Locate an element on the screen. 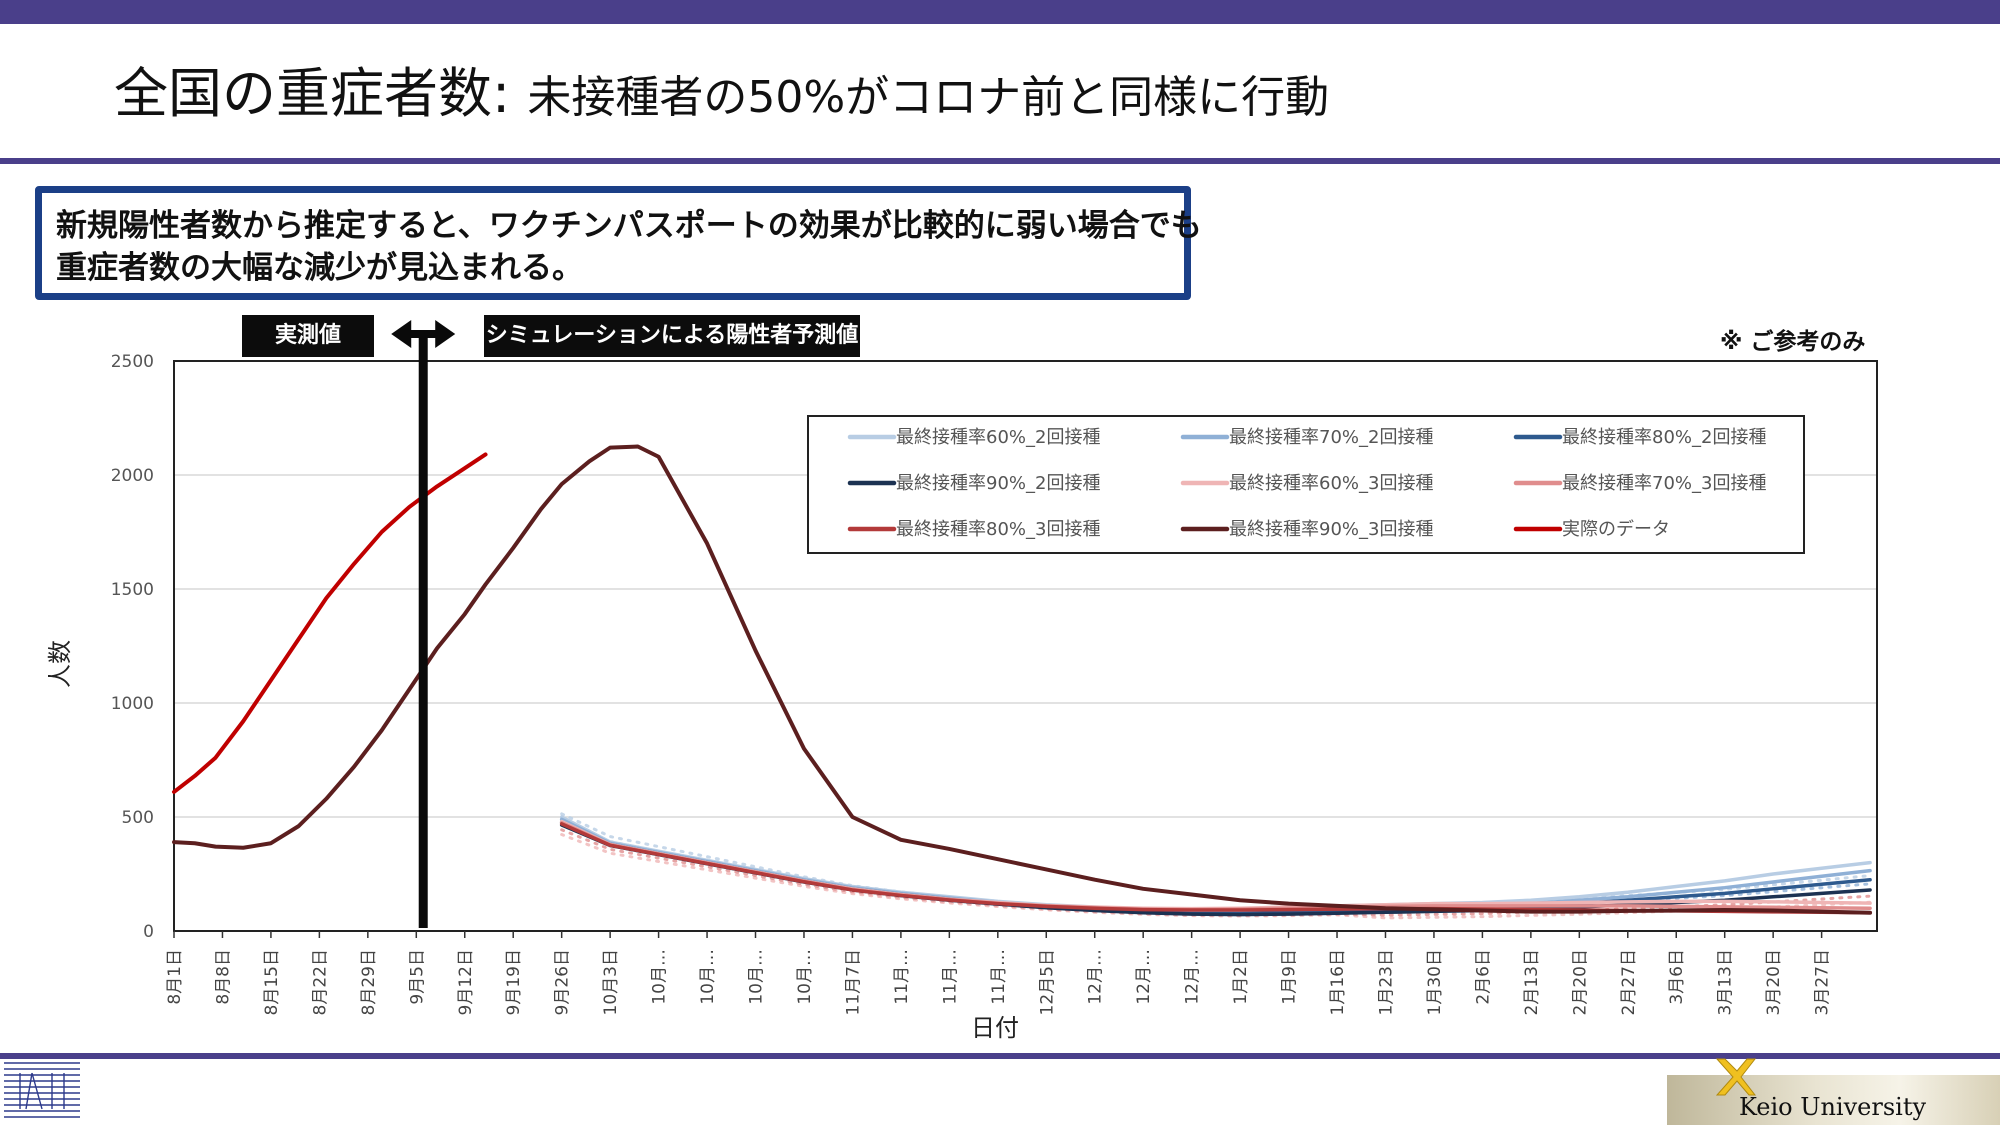 The height and width of the screenshot is (1125, 2000). x-tick-label: 8月15日 is located at coordinates (272, 982).